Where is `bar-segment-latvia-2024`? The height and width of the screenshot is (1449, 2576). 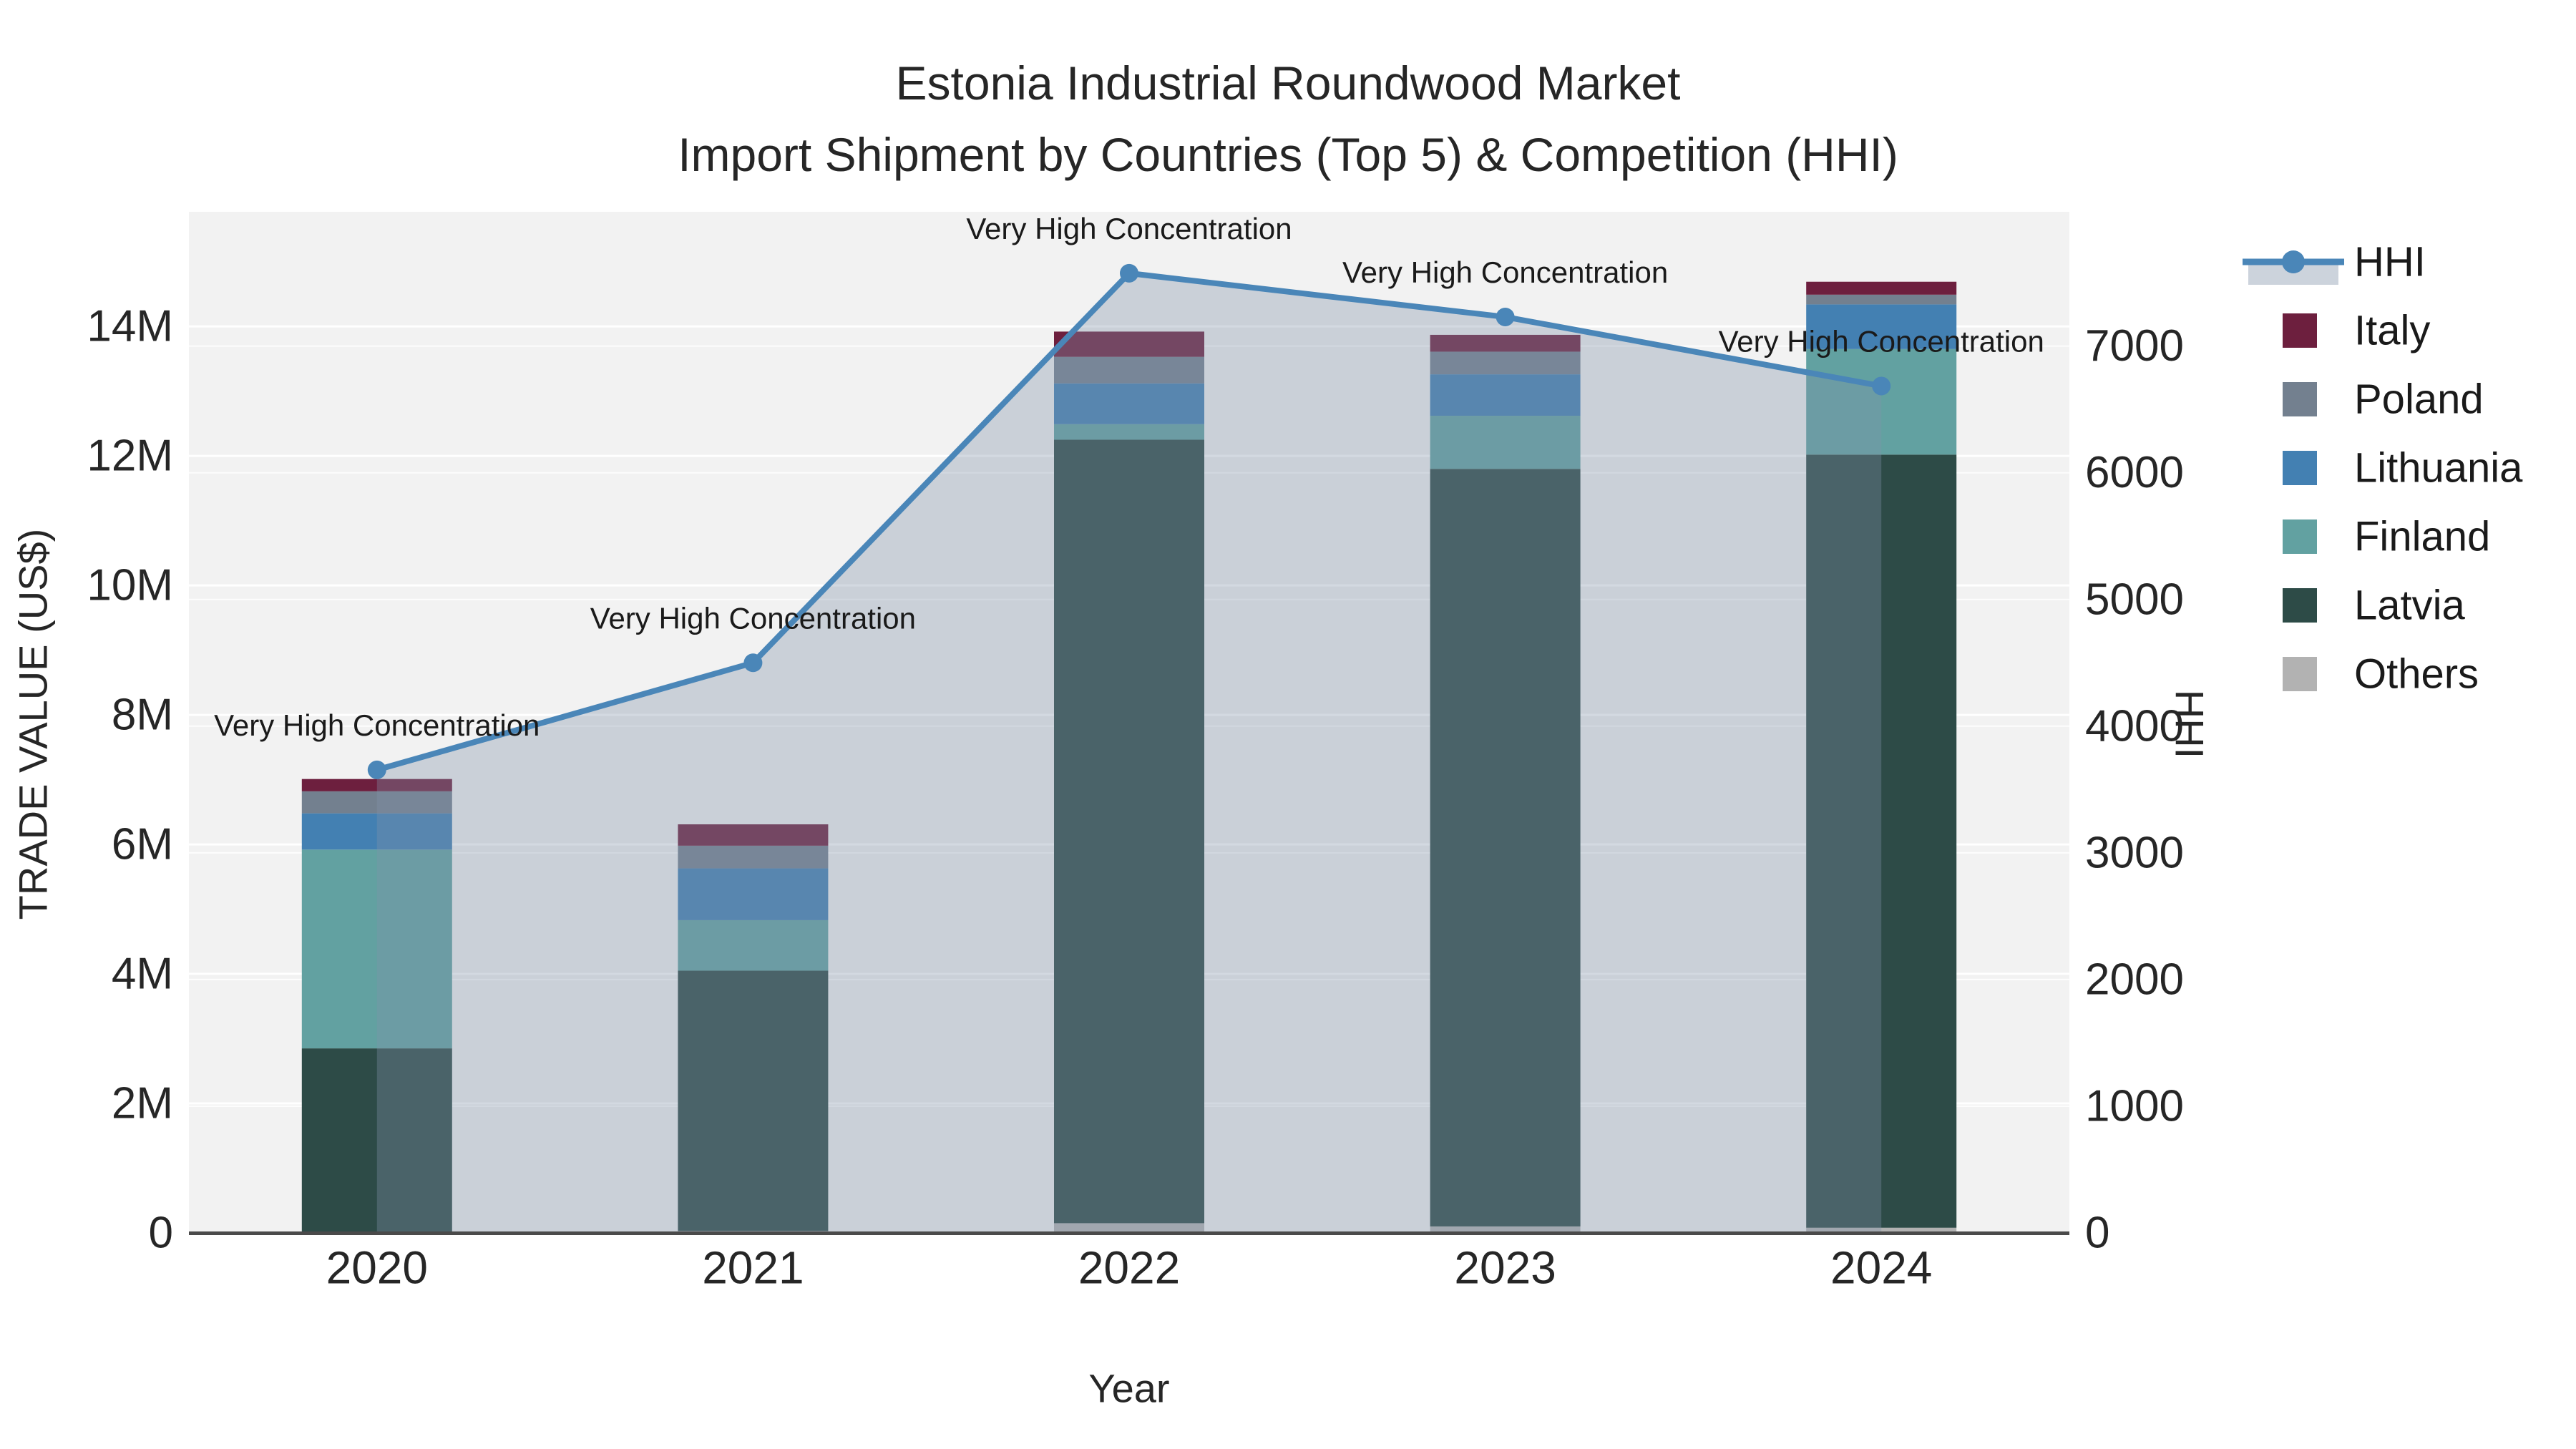 bar-segment-latvia-2024 is located at coordinates (1881, 841).